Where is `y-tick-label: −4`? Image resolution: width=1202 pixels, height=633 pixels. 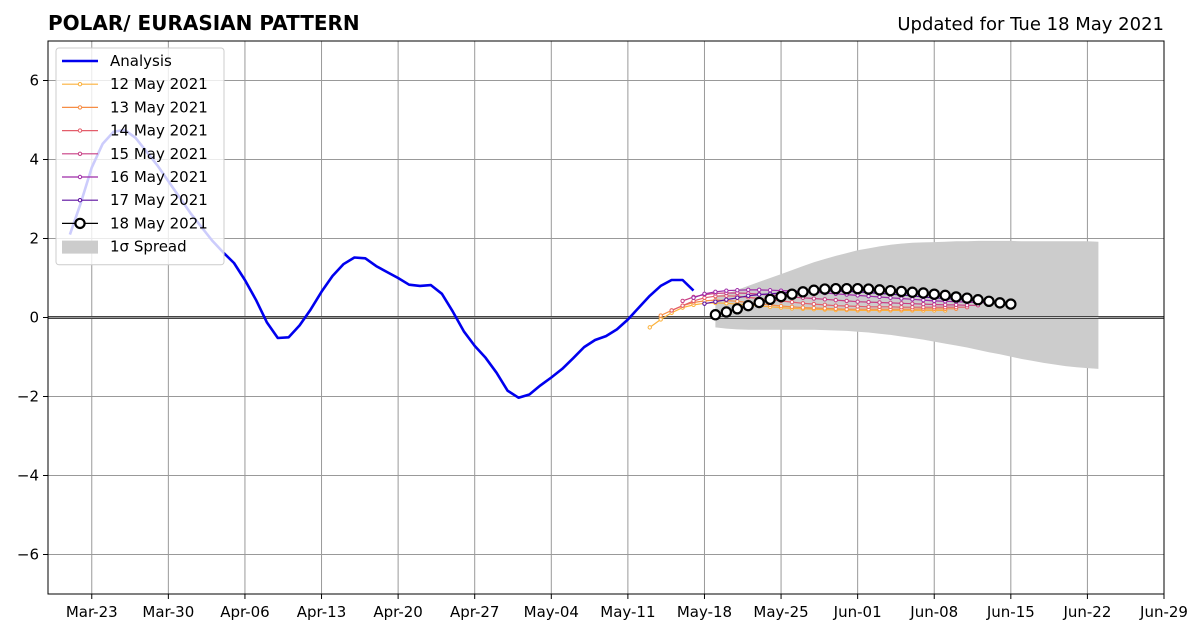 y-tick-label: −4 is located at coordinates (28, 476).